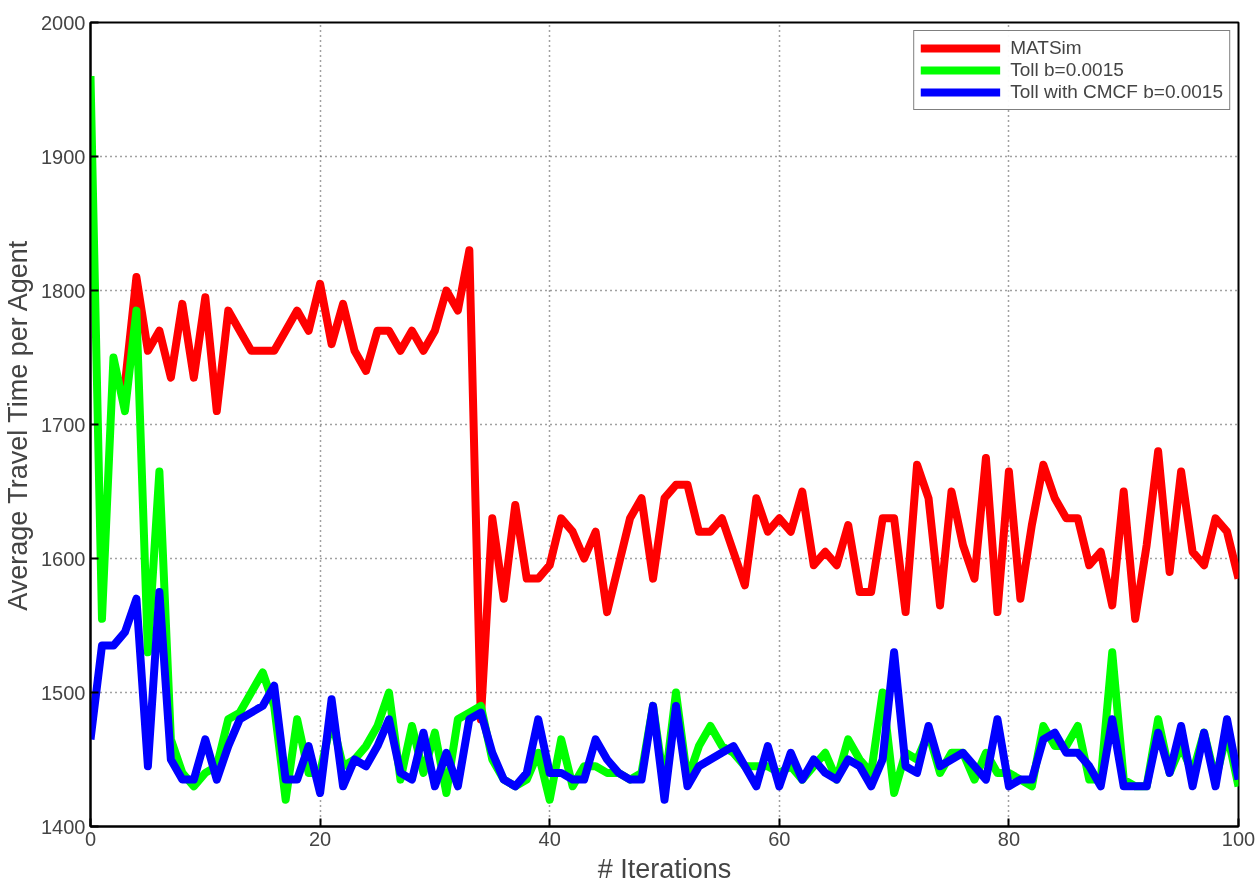 The image size is (1260, 886). I want to click on x-tick-label: 100, so click(1238, 838).